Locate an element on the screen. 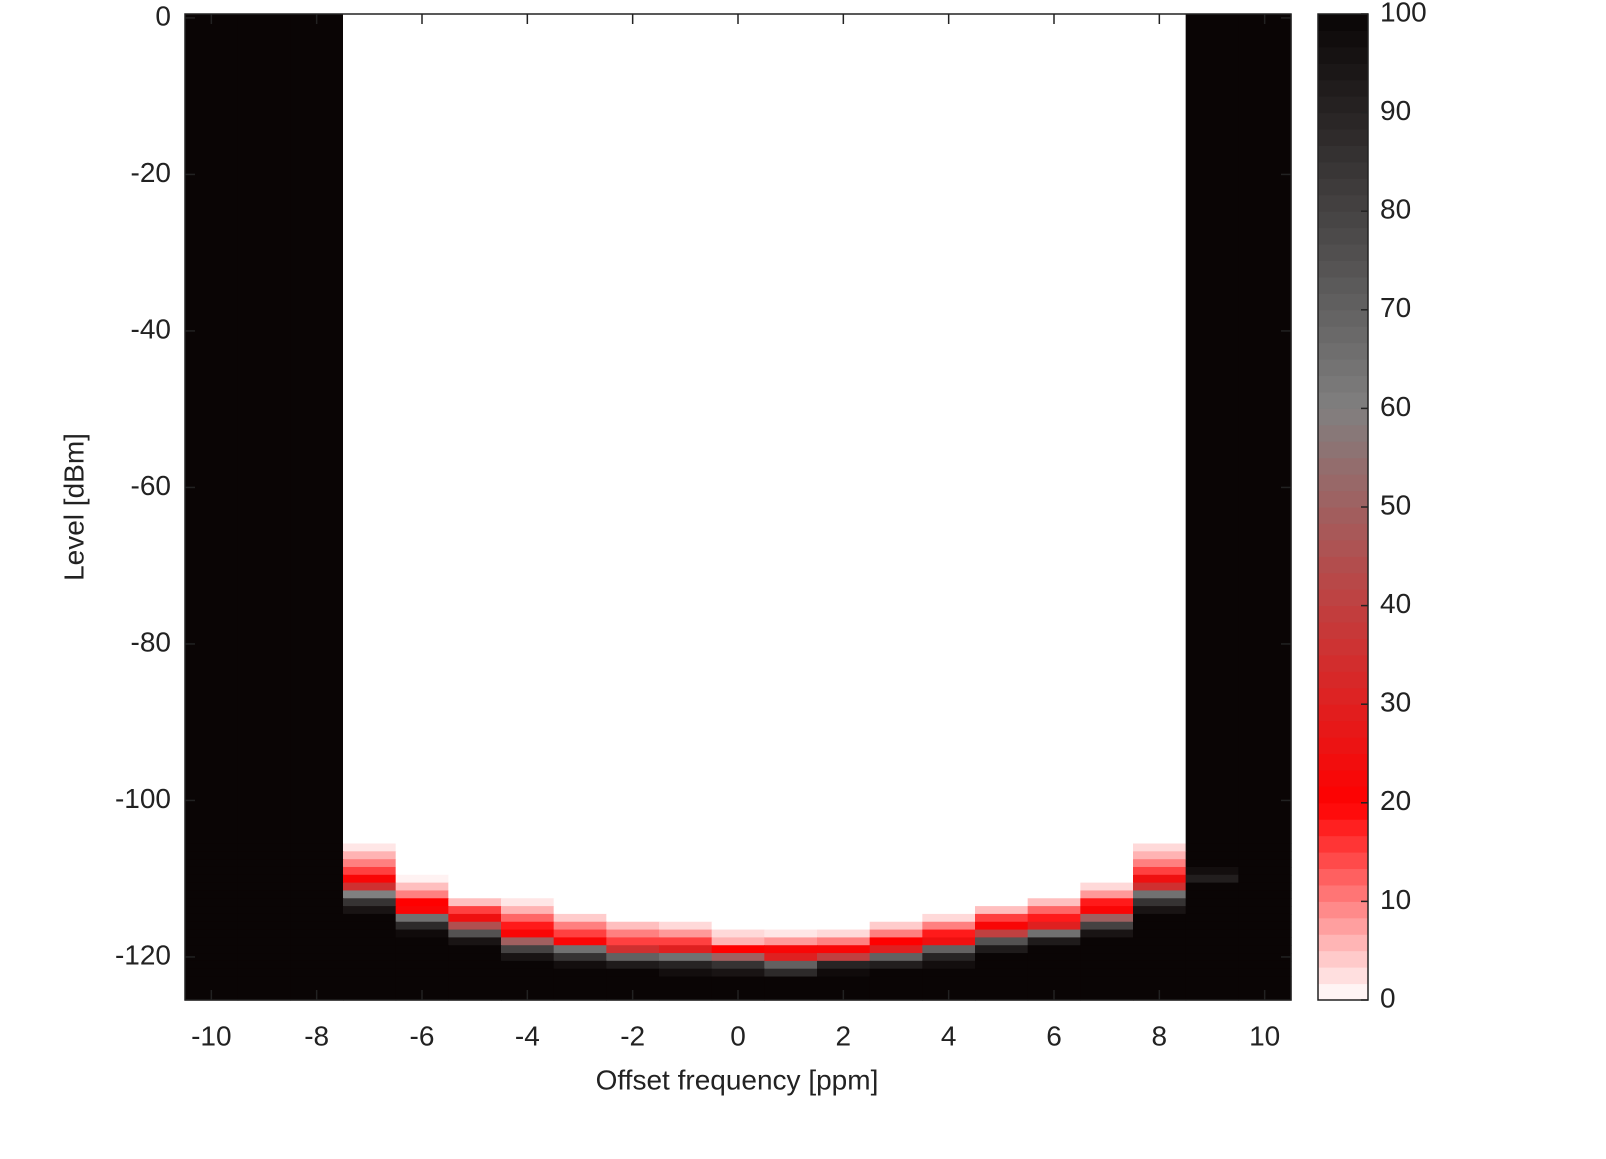 This screenshot has height=1159, width=1606. y-tick-label: -120 is located at coordinates (143, 954).